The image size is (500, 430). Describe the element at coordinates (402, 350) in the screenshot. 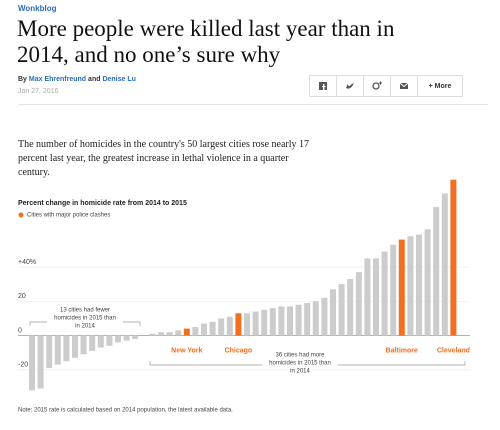

I see `category-label: Baltimore` at that location.